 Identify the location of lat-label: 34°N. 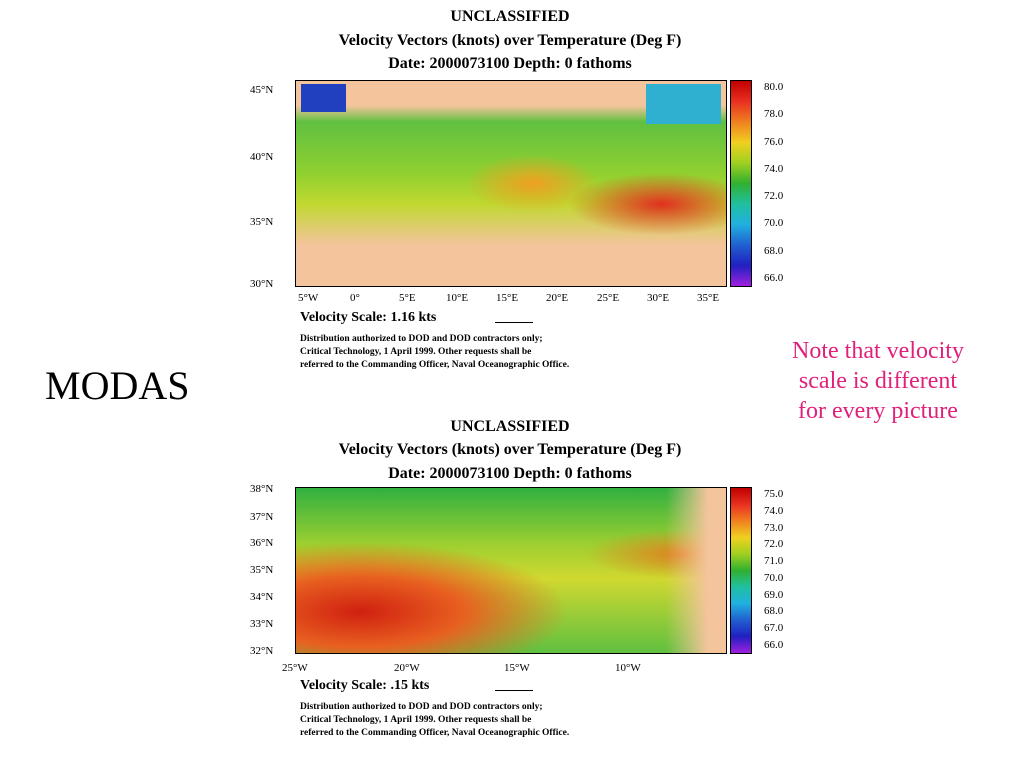
(262, 597).